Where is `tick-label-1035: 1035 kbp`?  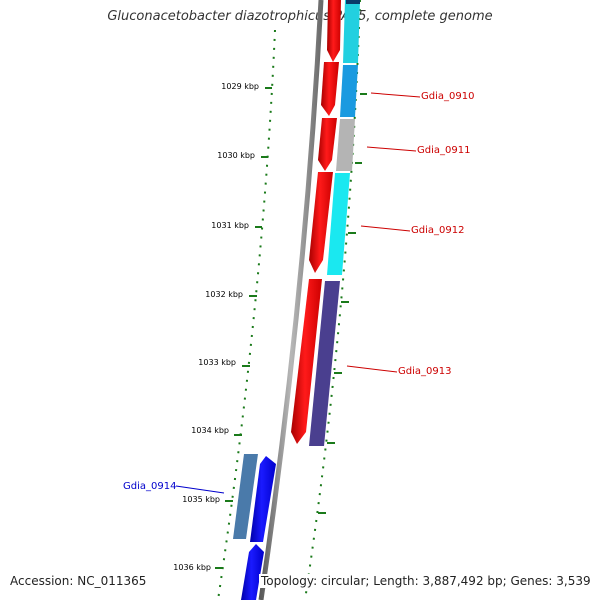 tick-label-1035: 1035 kbp is located at coordinates (201, 499).